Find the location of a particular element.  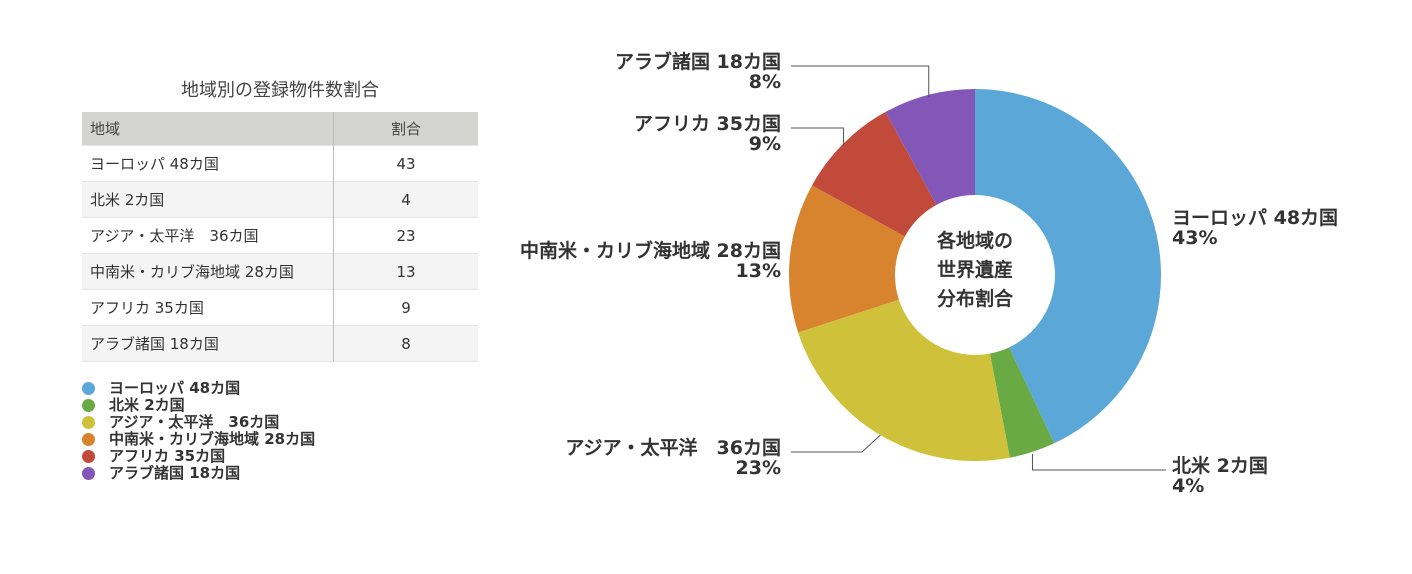

legend-item: 中南米・カリブ海地域 28カ国 is located at coordinates (198, 439).